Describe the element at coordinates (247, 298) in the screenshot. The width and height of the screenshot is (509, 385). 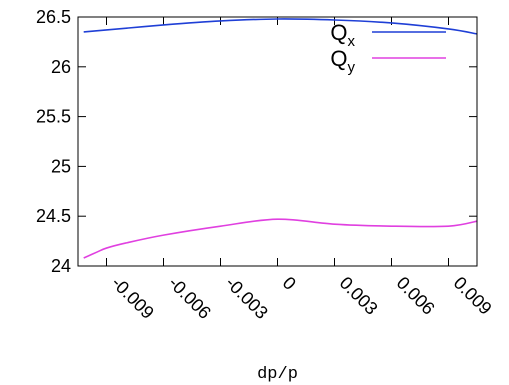
I see `x-tick-label: -0.003` at that location.